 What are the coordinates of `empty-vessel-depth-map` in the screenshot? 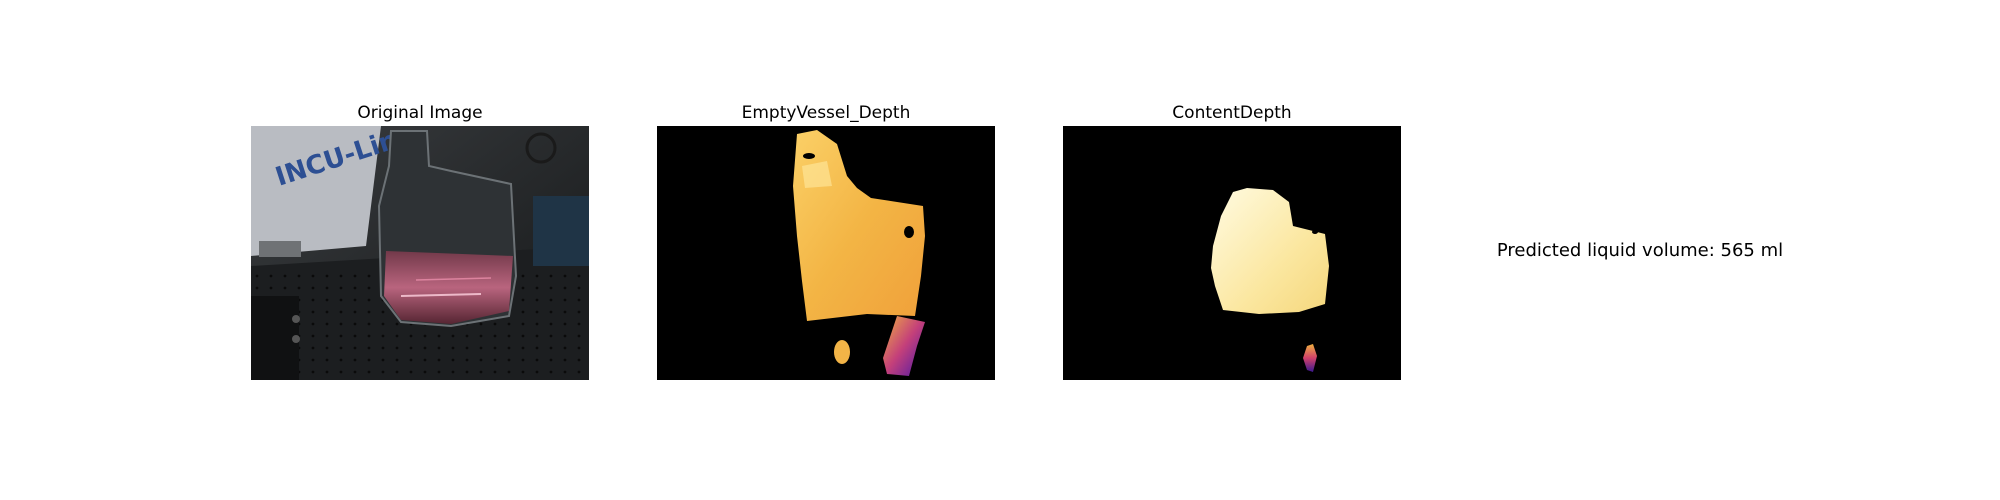 It's located at (859, 253).